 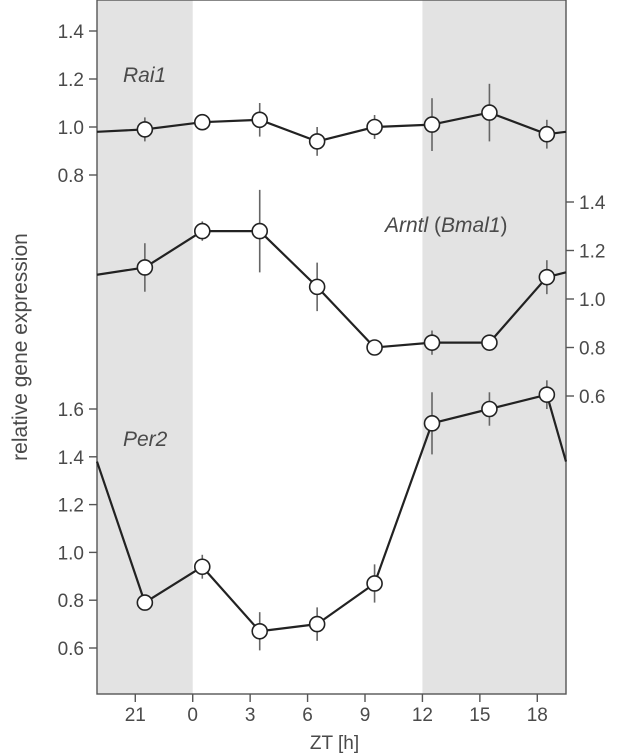 I want to click on dark-period-band, so click(x=145, y=347).